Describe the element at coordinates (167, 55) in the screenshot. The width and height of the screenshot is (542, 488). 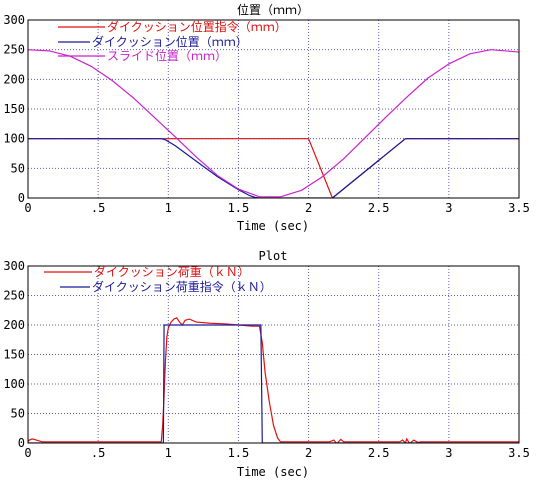
I see `legend-label: スライド位置（ｍｍ）` at that location.